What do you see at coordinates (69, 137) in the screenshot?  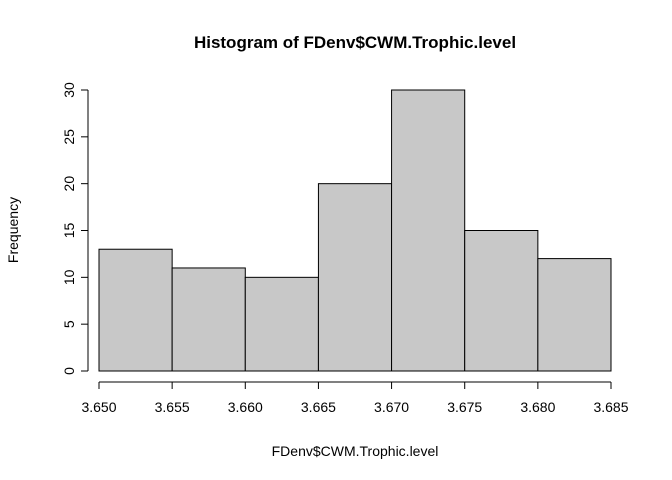 I see `y-tick-label: 25` at bounding box center [69, 137].